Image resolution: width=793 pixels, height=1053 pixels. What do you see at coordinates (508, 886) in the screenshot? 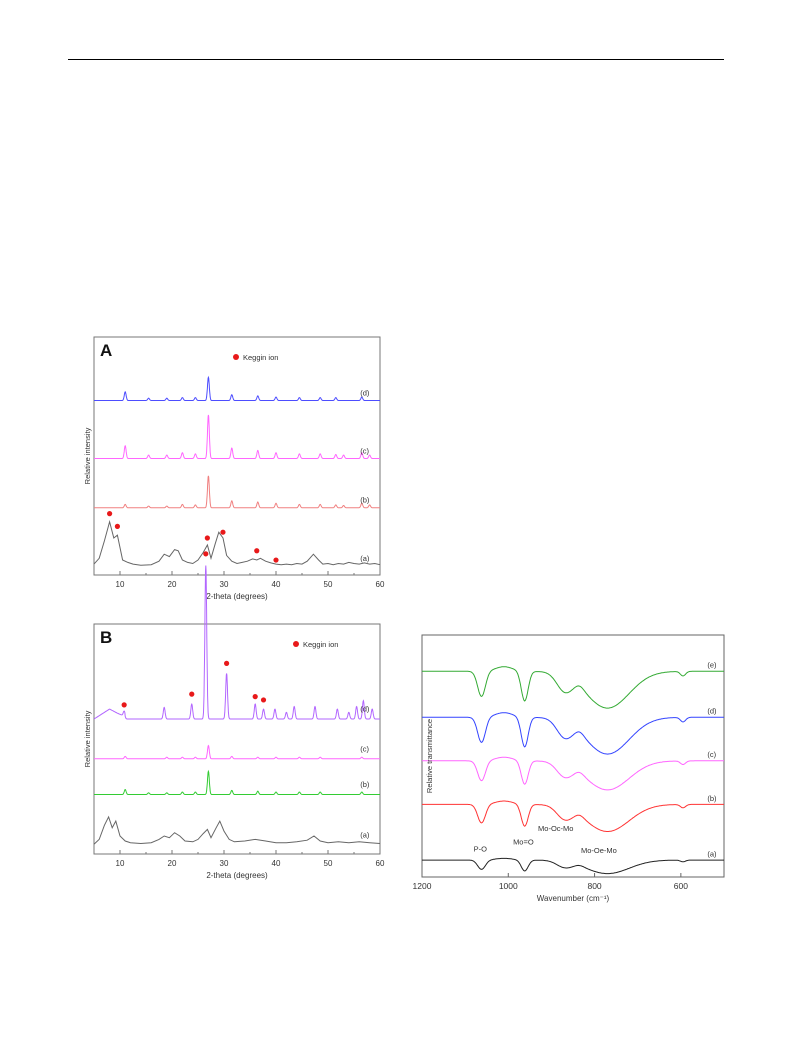
I see `x-tick-label: 1000` at bounding box center [508, 886].